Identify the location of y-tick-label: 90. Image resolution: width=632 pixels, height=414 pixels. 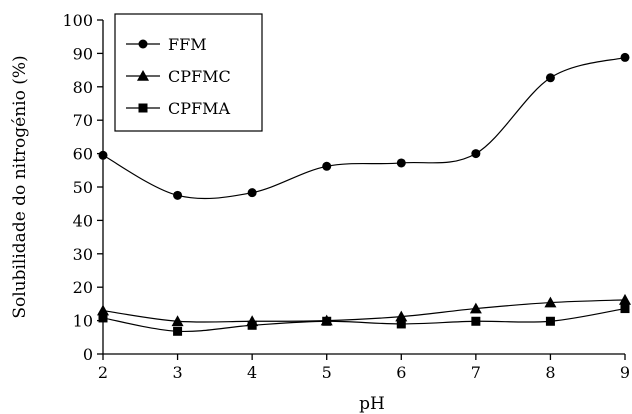
(83, 53).